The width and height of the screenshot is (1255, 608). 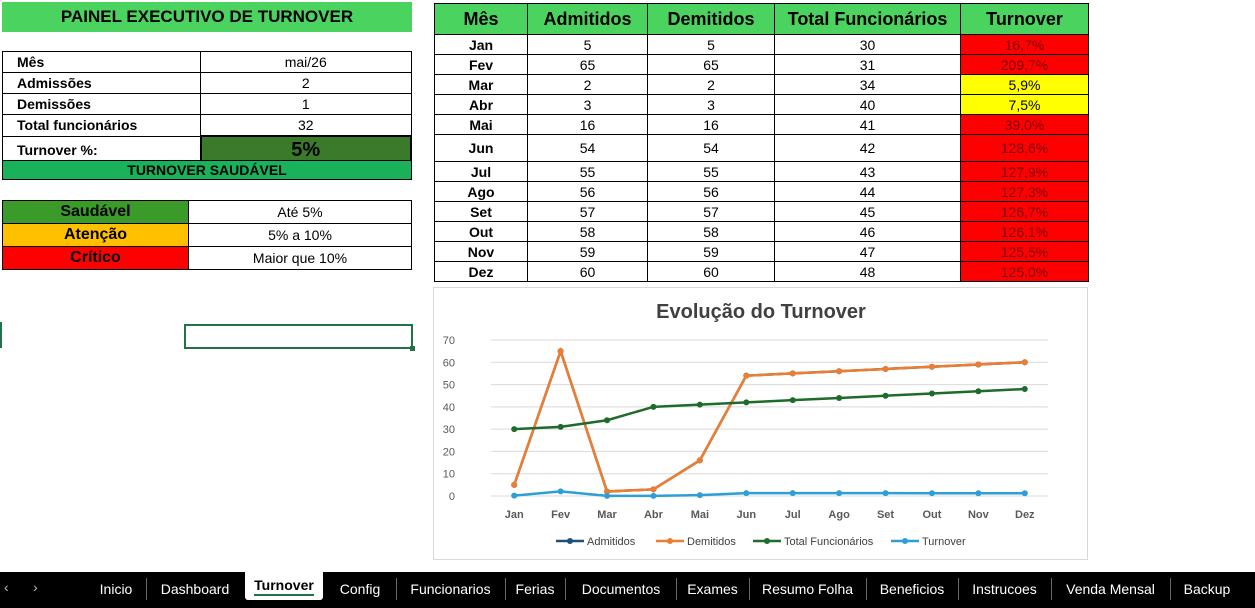 What do you see at coordinates (711, 171) in the screenshot?
I see `dismissed-cell: 55` at bounding box center [711, 171].